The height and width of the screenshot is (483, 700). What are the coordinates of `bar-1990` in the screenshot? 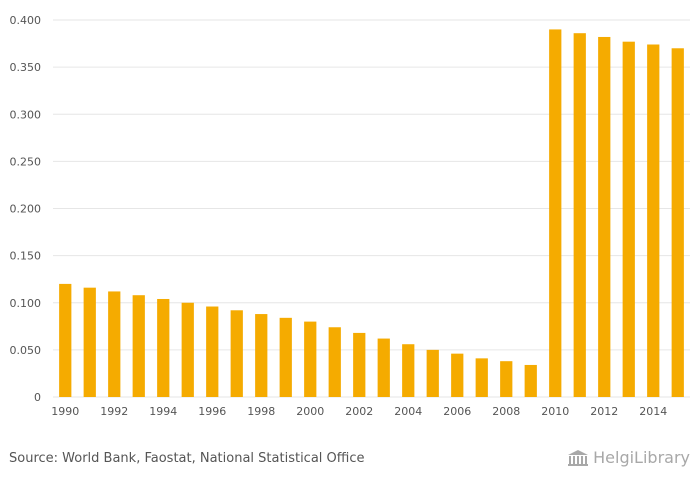 It's located at (65, 340).